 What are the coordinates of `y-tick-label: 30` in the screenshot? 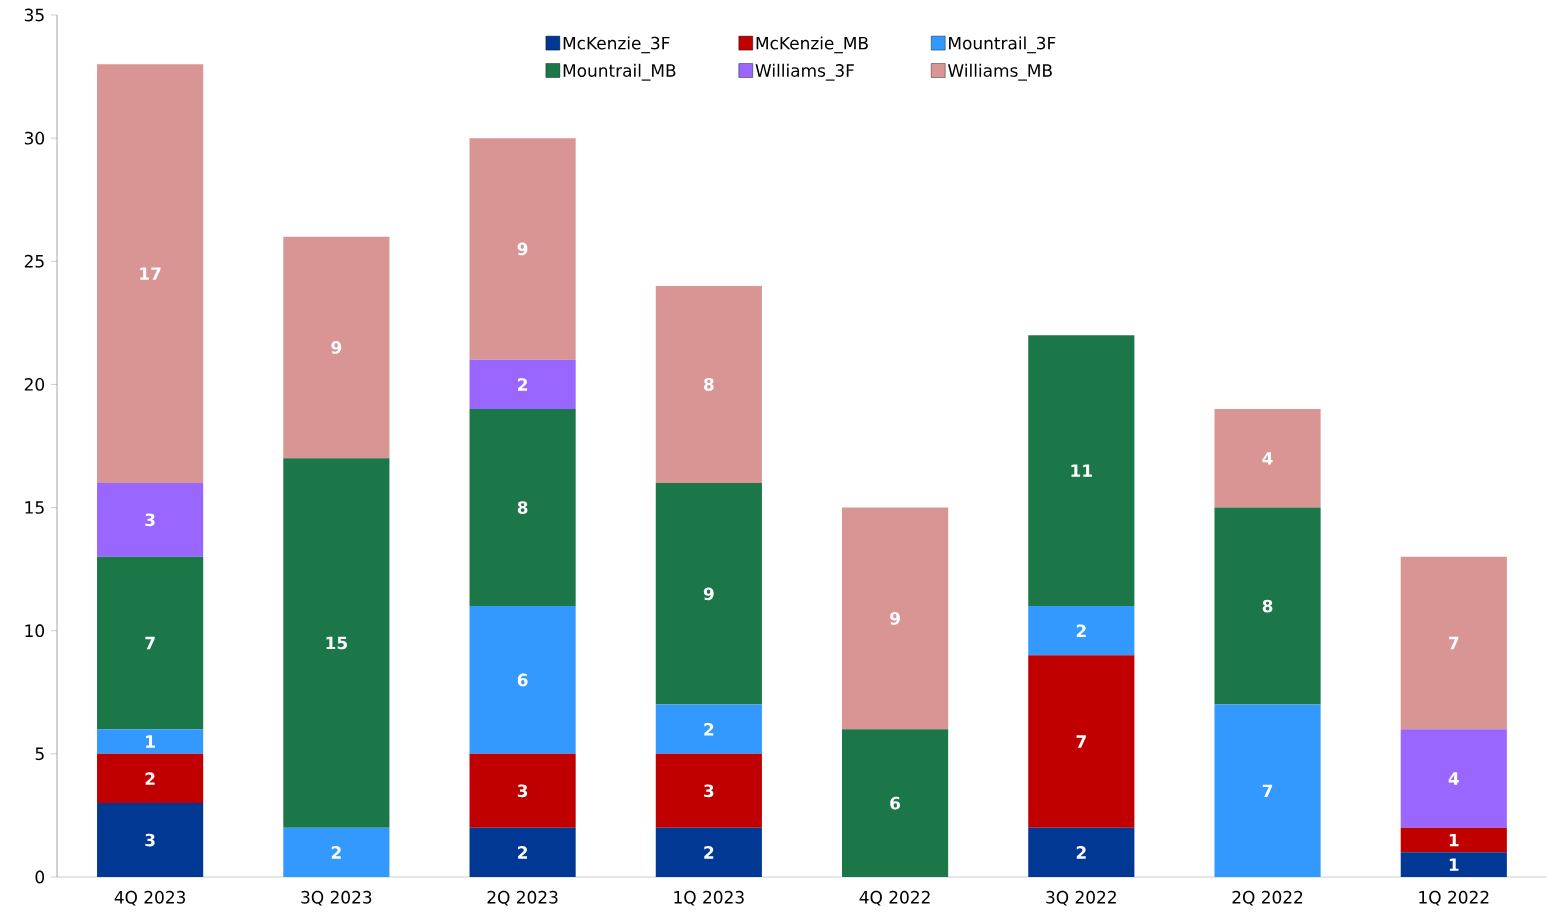 It's located at (34, 138).